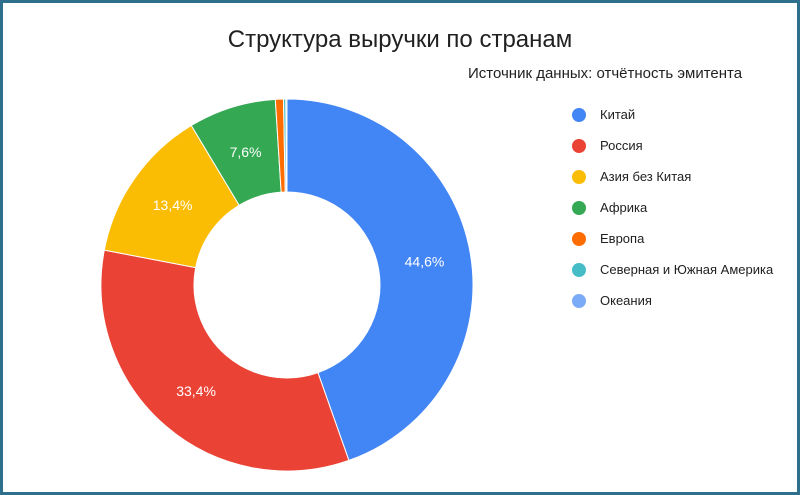  Describe the element at coordinates (400, 39) in the screenshot. I see `chart-title: Структура выручки по странам` at that location.